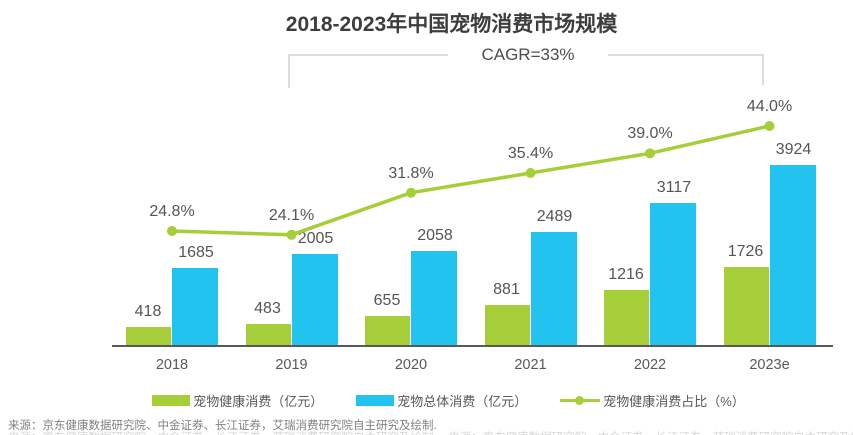  I want to click on legend: 宠物健康消费（亿元） 宠物总体消费（亿元） 宠物健康消费占比（%）, so click(426, 400).